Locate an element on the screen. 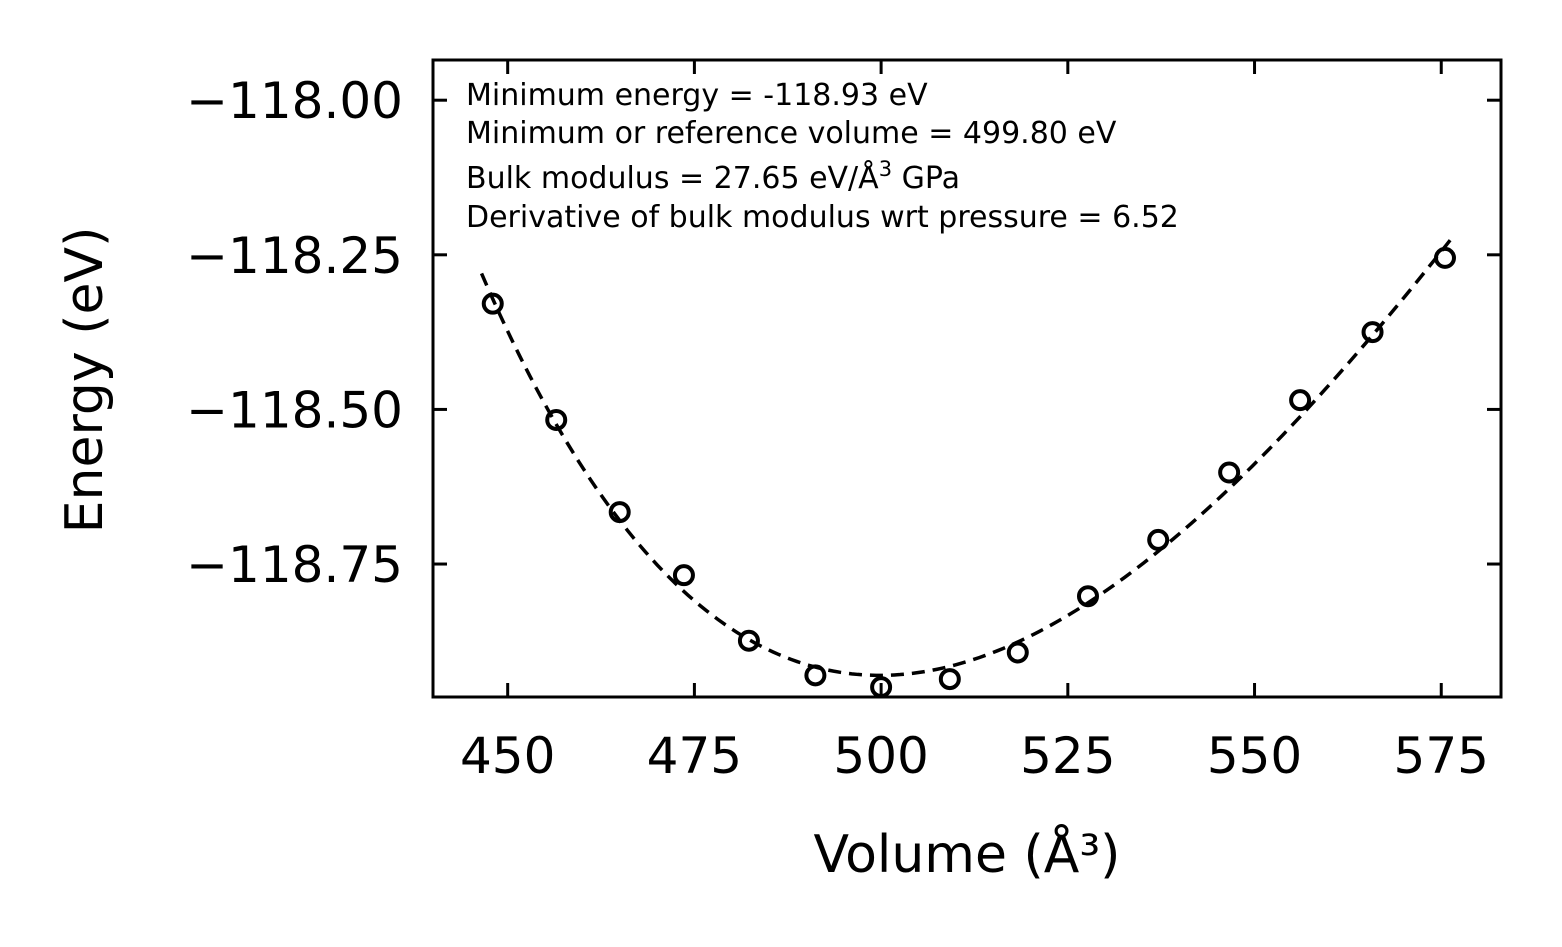 This screenshot has height=947, width=1562. annotation-min-volume: Minimum or reference volume = 499.80 eV is located at coordinates (791, 133).